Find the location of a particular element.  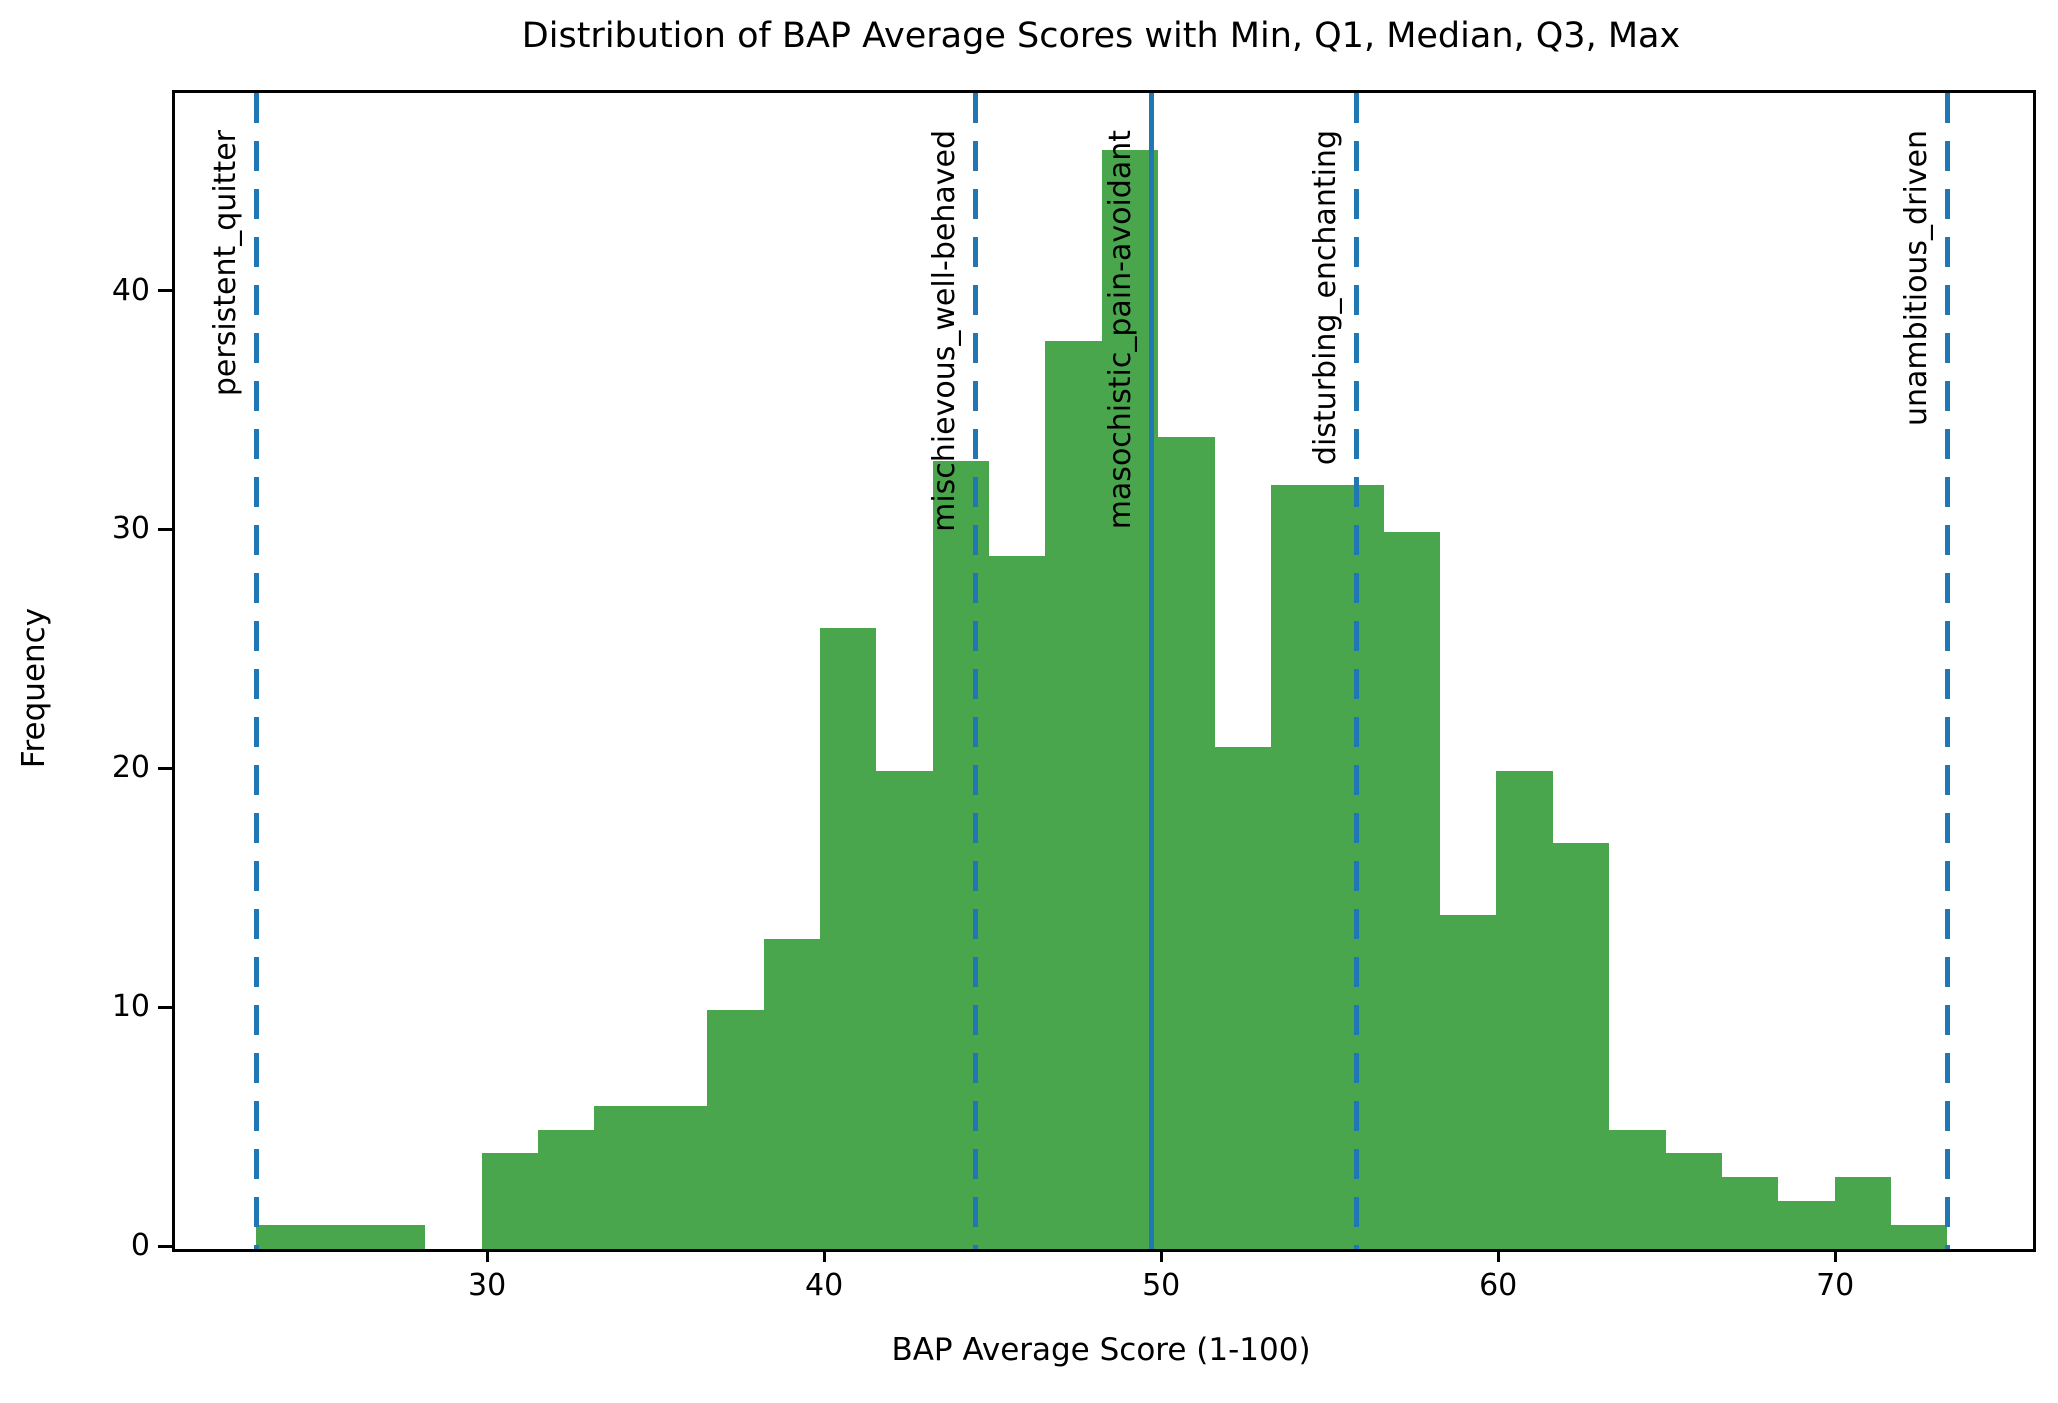

x-tick-label: 40 is located at coordinates (824, 1285).